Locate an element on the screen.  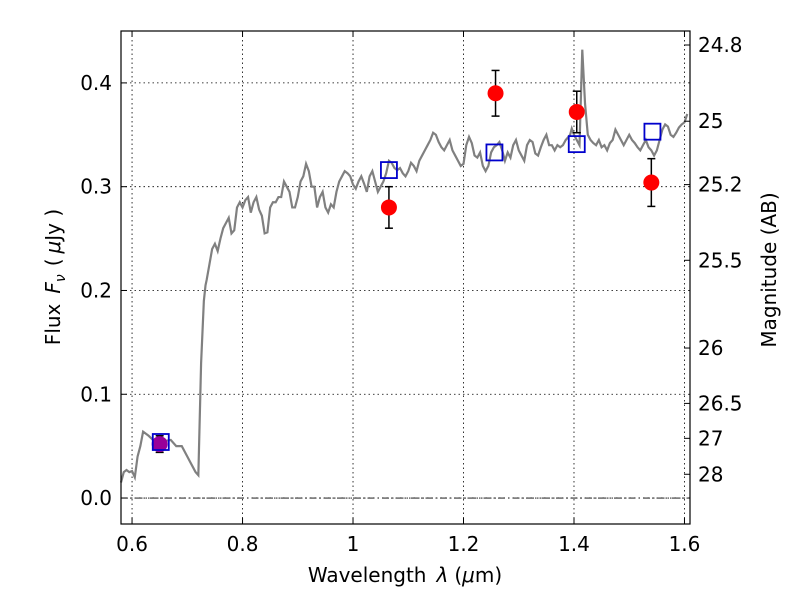
y-tick-label: 0.0 is located at coordinates (96, 498).